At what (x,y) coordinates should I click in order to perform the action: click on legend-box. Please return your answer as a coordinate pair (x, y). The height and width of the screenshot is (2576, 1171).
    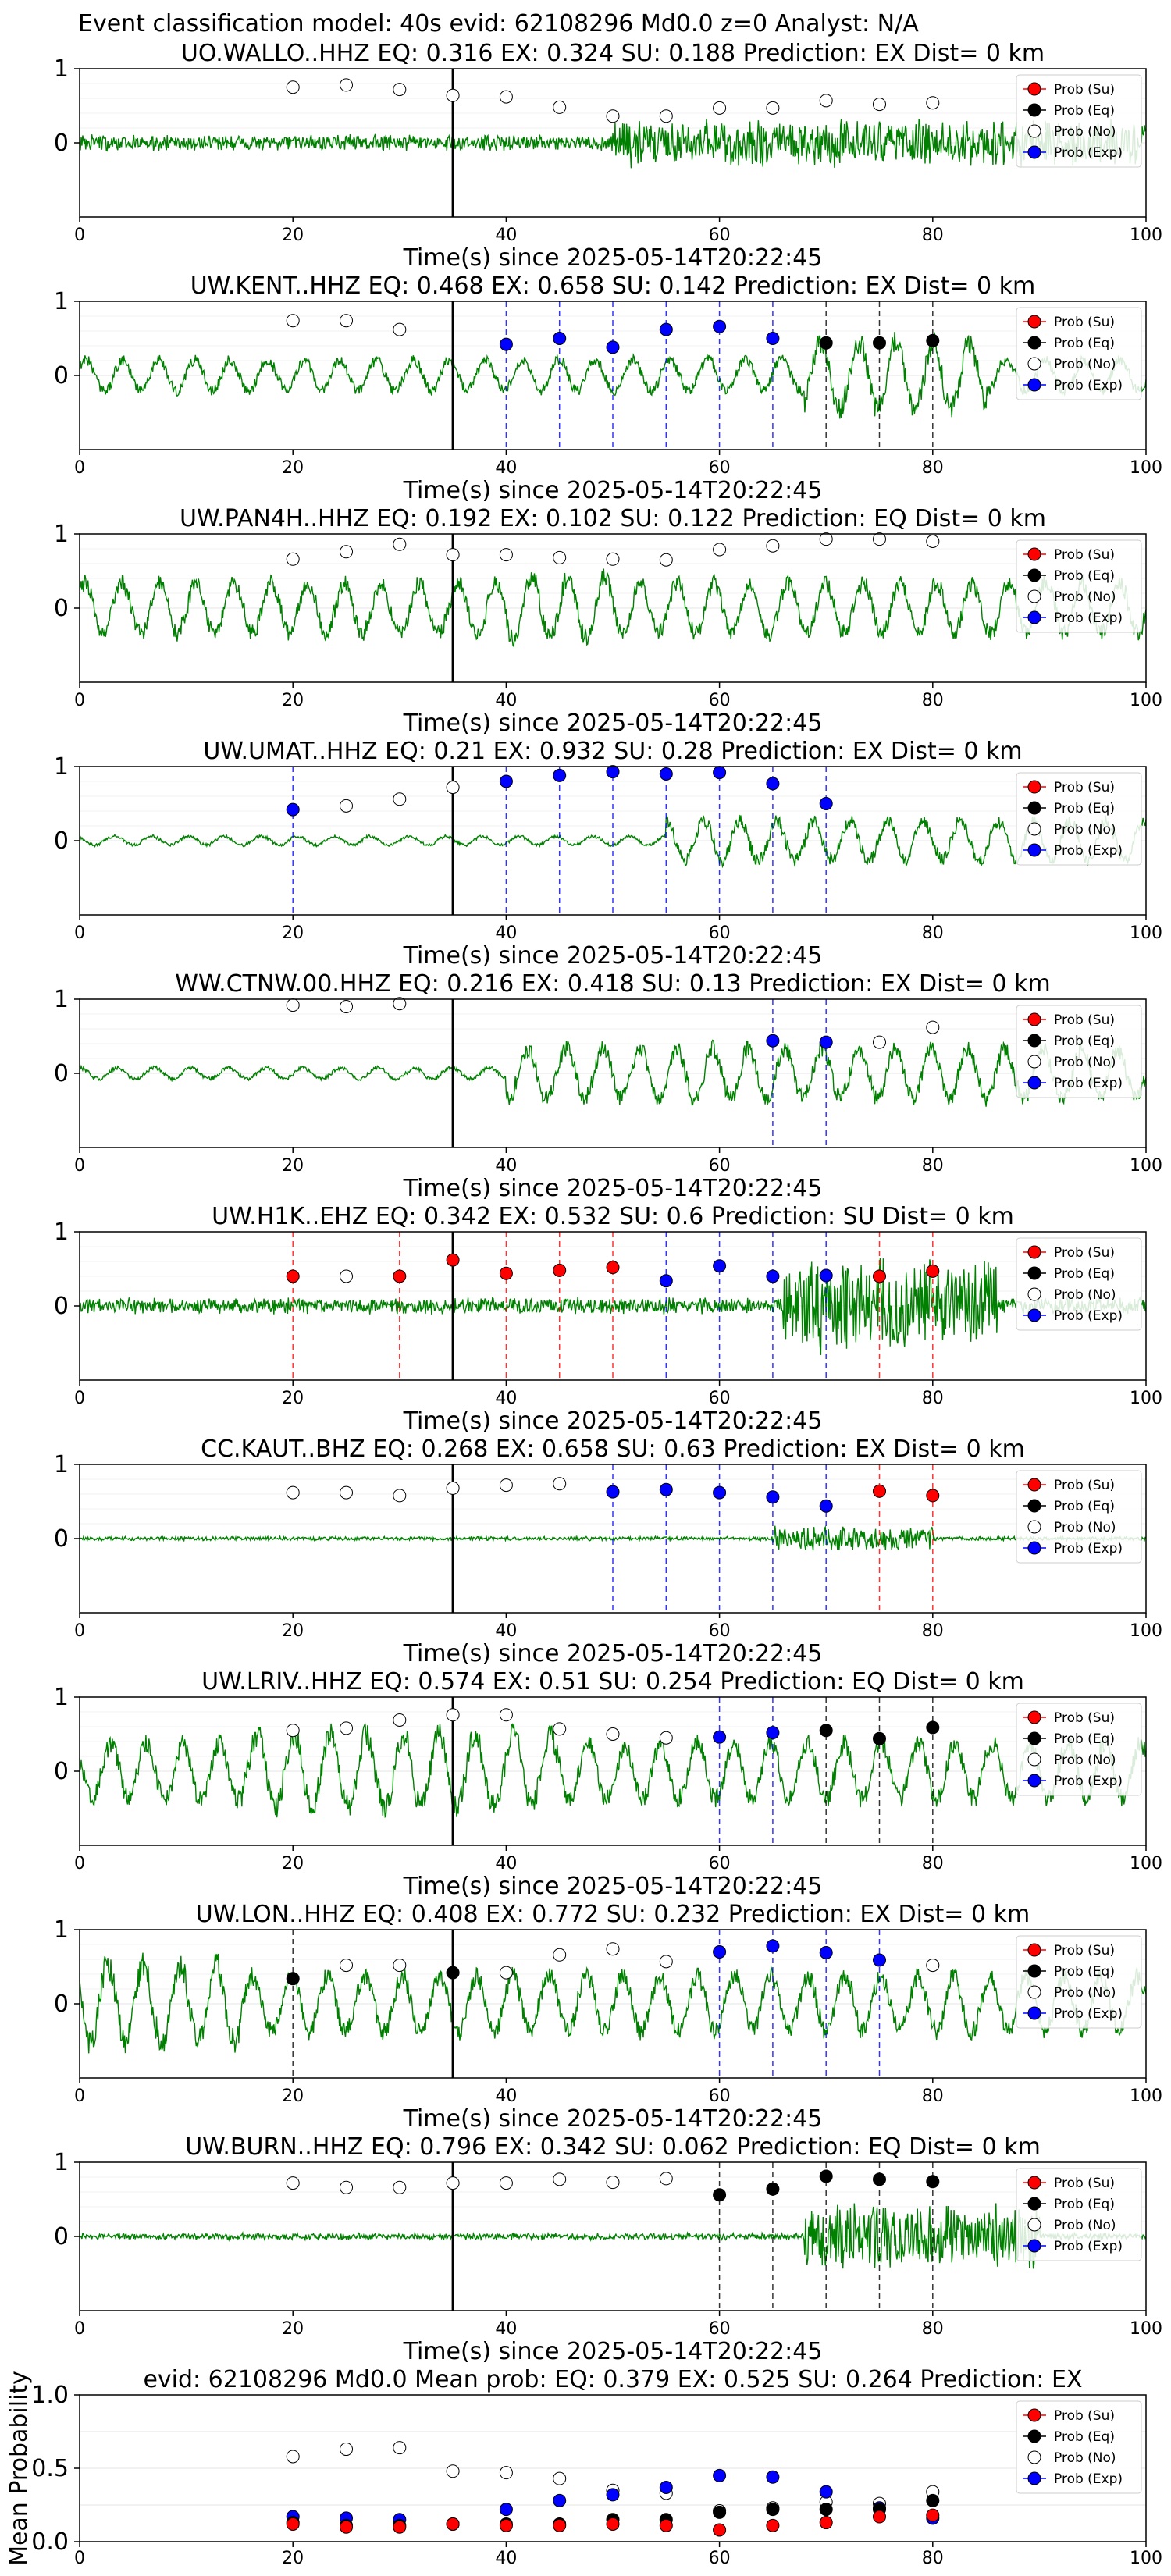
    Looking at the image, I should click on (1079, 1517).